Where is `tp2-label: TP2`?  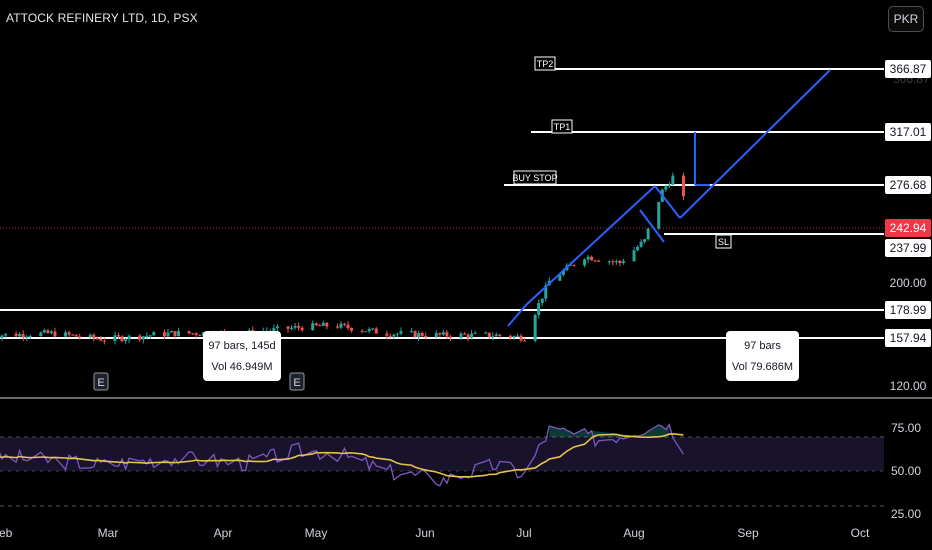
tp2-label: TP2 is located at coordinates (545, 63).